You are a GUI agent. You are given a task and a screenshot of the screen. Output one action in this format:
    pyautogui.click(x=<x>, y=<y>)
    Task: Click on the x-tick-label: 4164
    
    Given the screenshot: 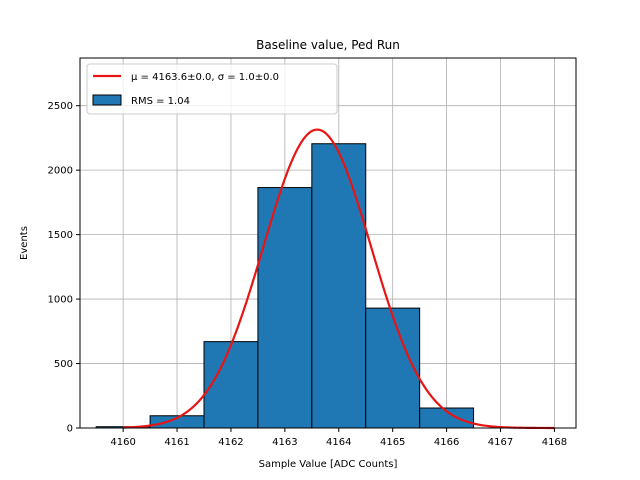 What is the action you would take?
    pyautogui.click(x=338, y=442)
    